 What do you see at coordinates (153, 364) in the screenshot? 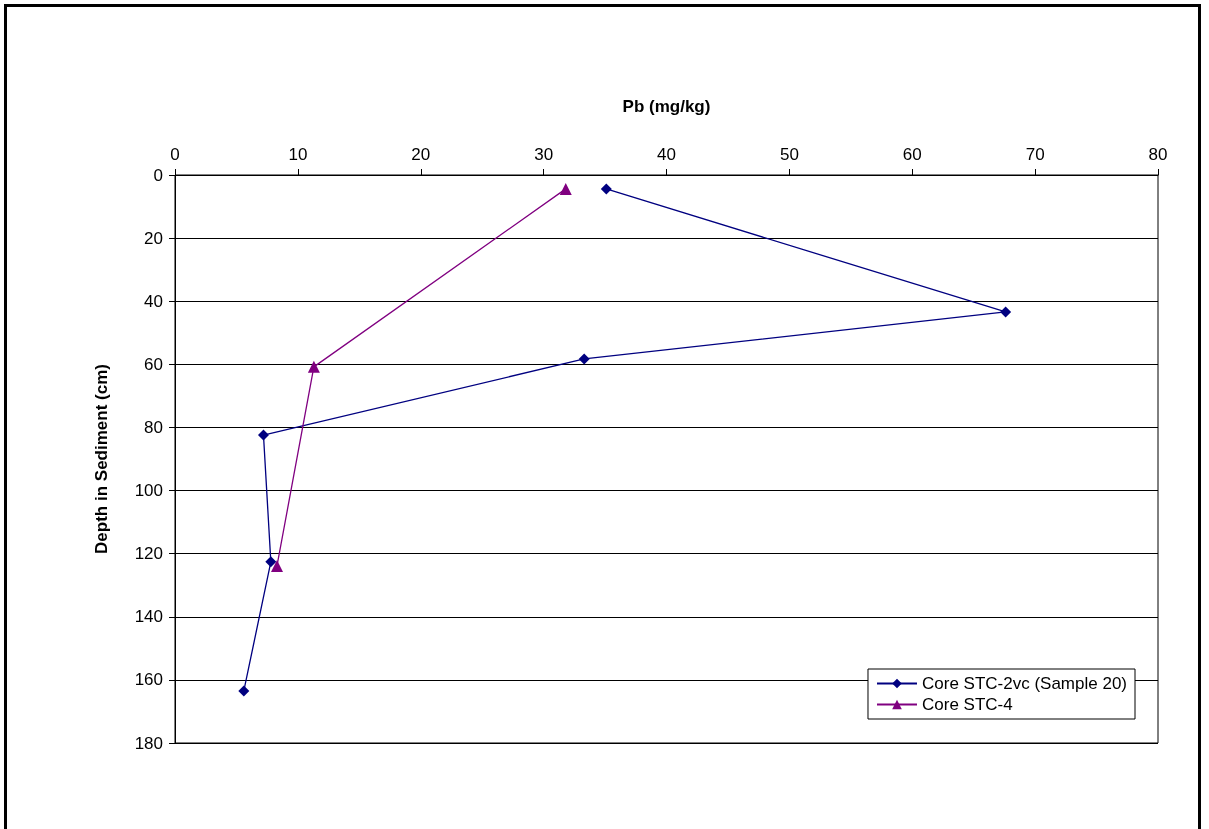
I see `y-tick-label: 60` at bounding box center [153, 364].